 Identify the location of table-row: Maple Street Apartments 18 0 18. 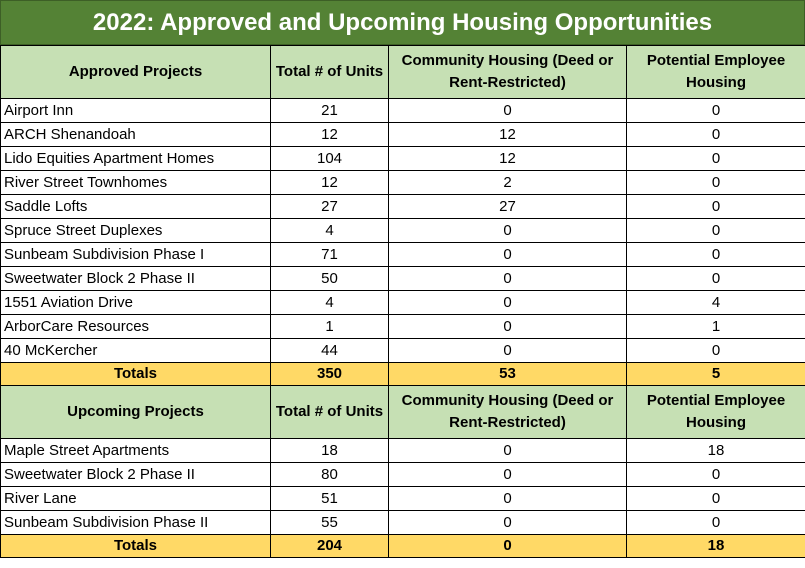
(402, 450).